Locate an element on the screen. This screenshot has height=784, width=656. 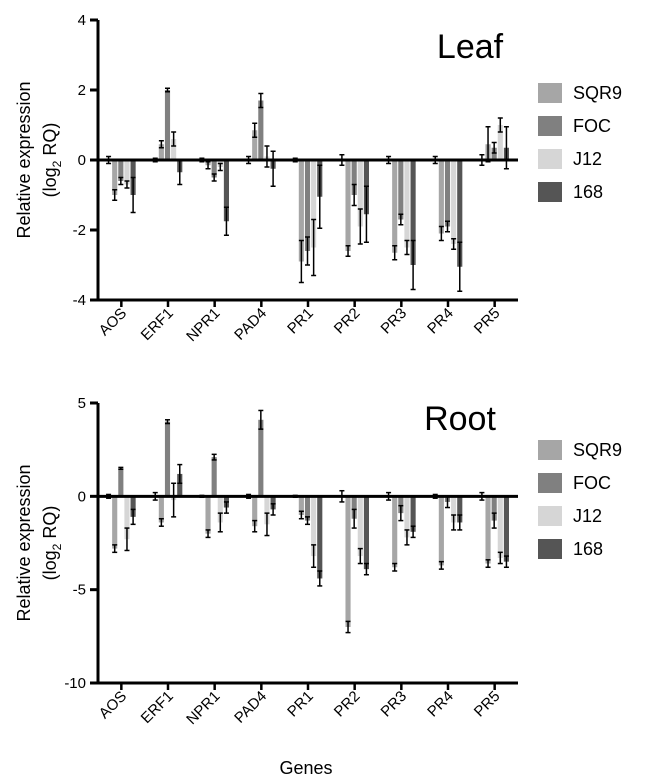
x-axis-title: Genes is located at coordinates (305, 768).